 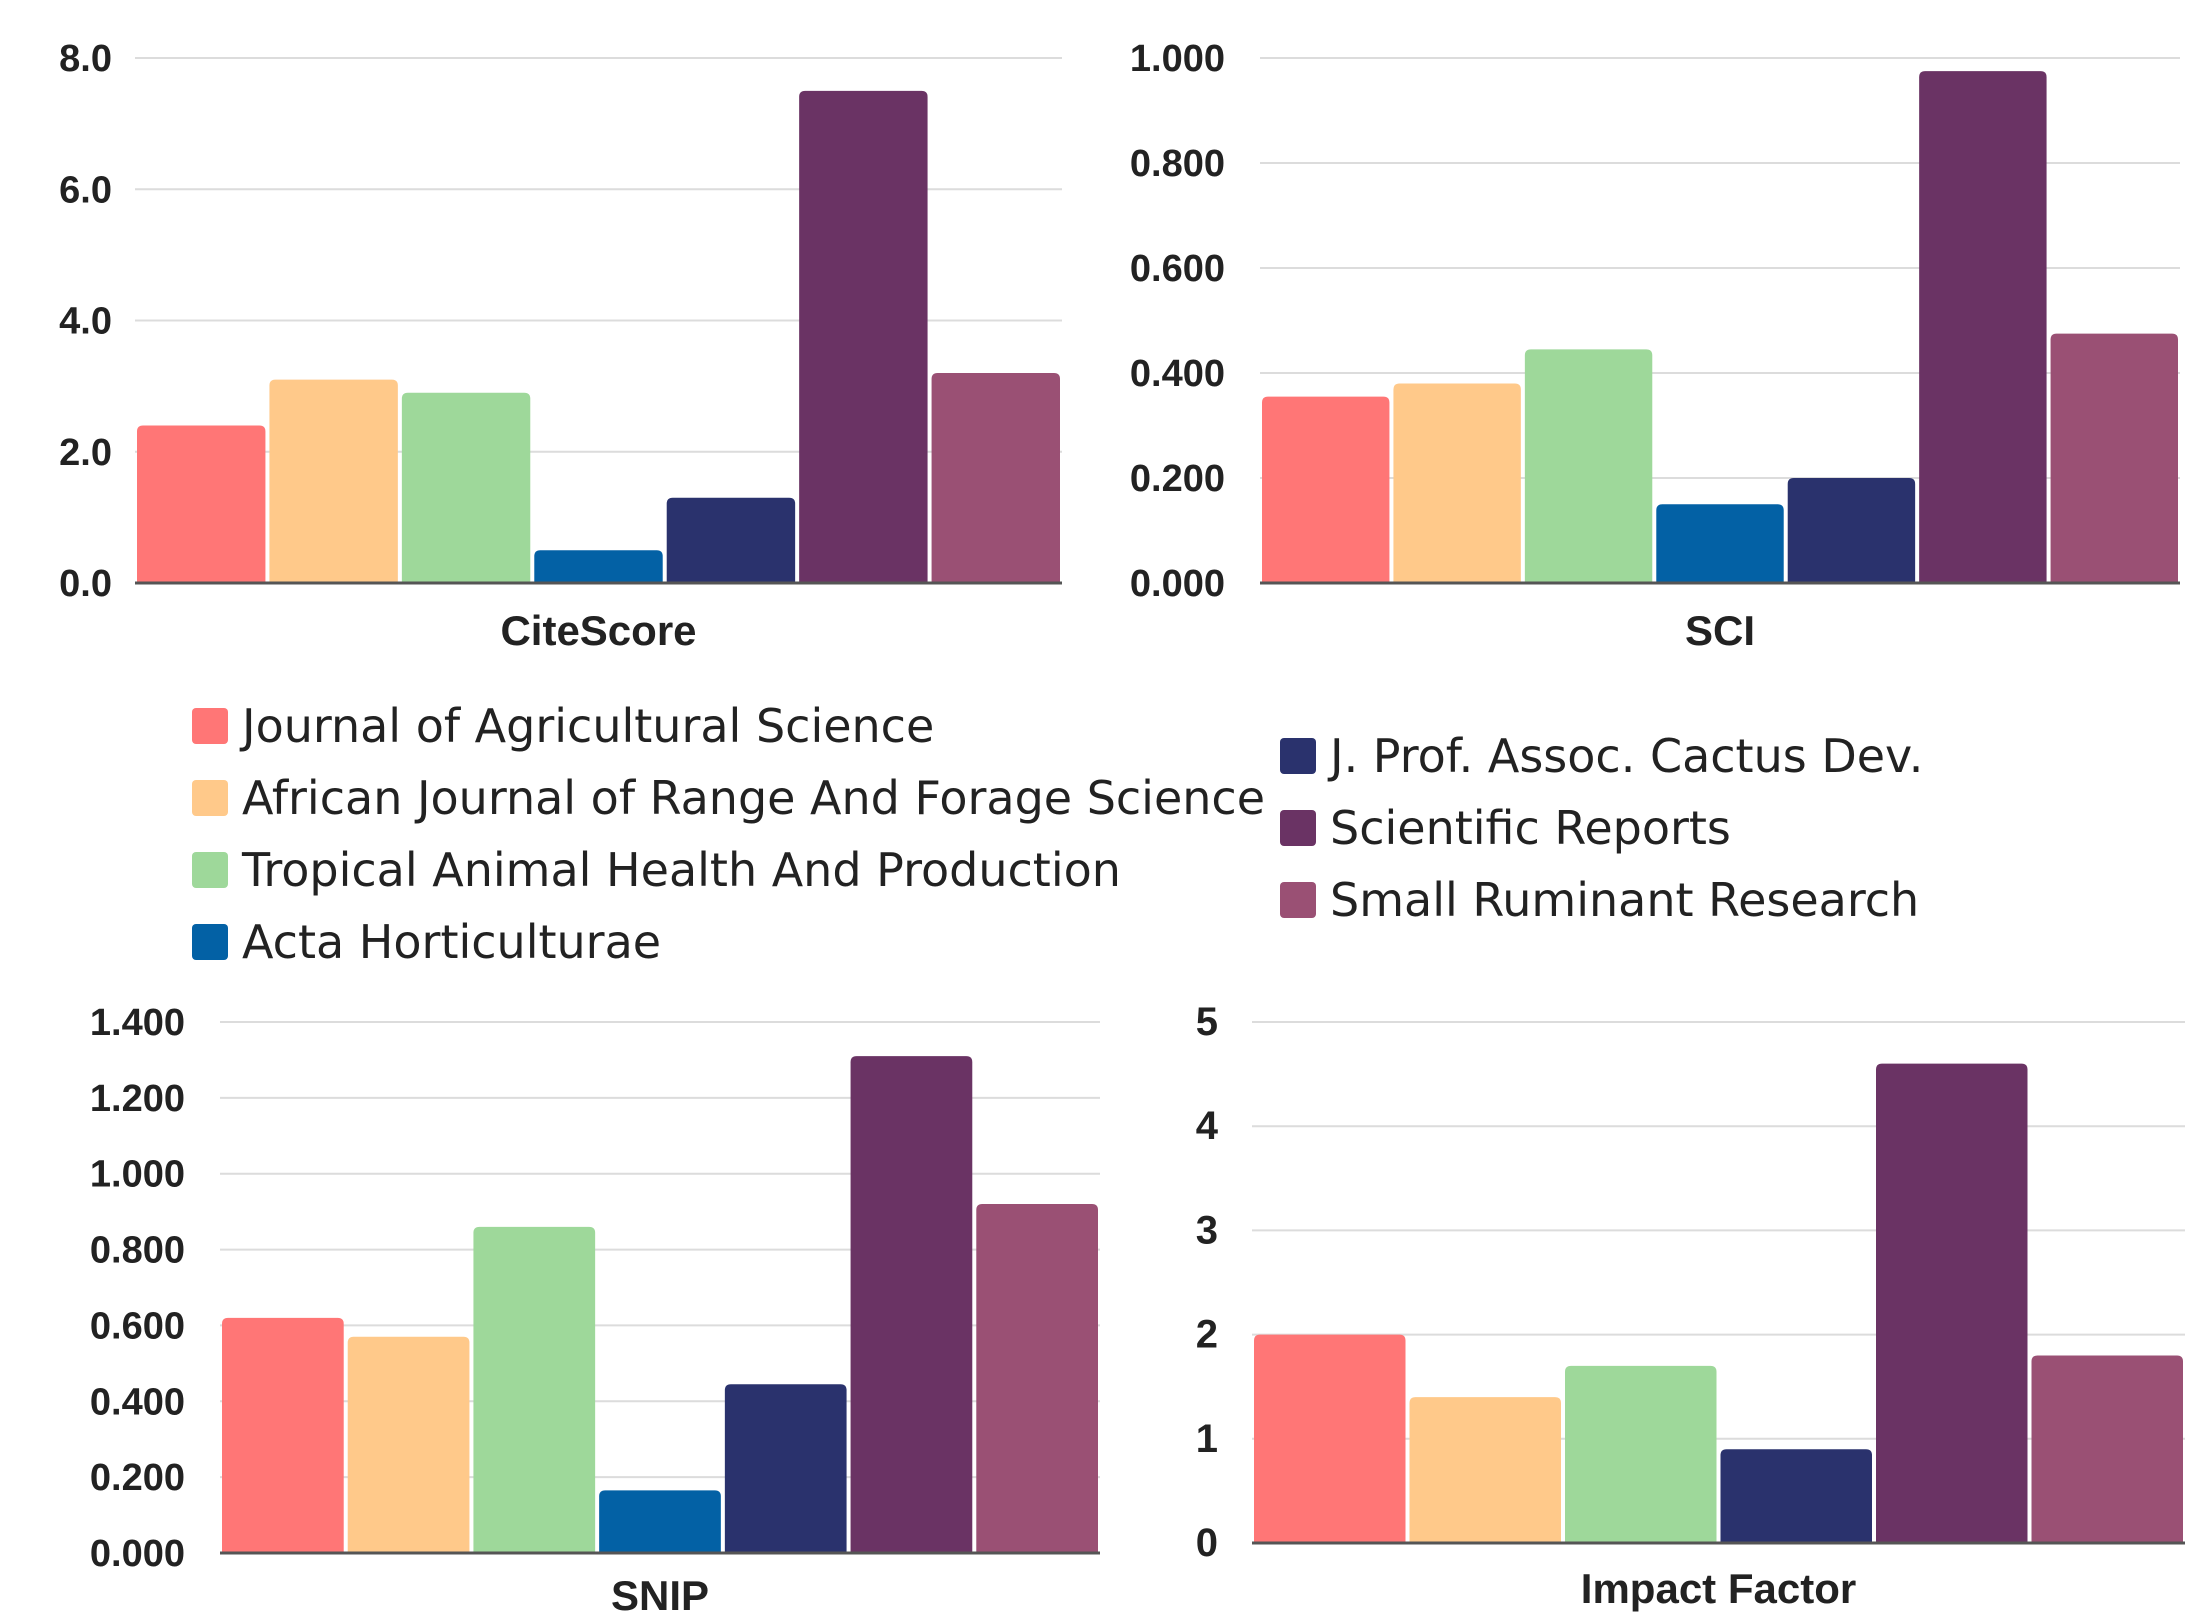 What do you see at coordinates (660, 1593) in the screenshot?
I see `x-axis-title: SNIP` at bounding box center [660, 1593].